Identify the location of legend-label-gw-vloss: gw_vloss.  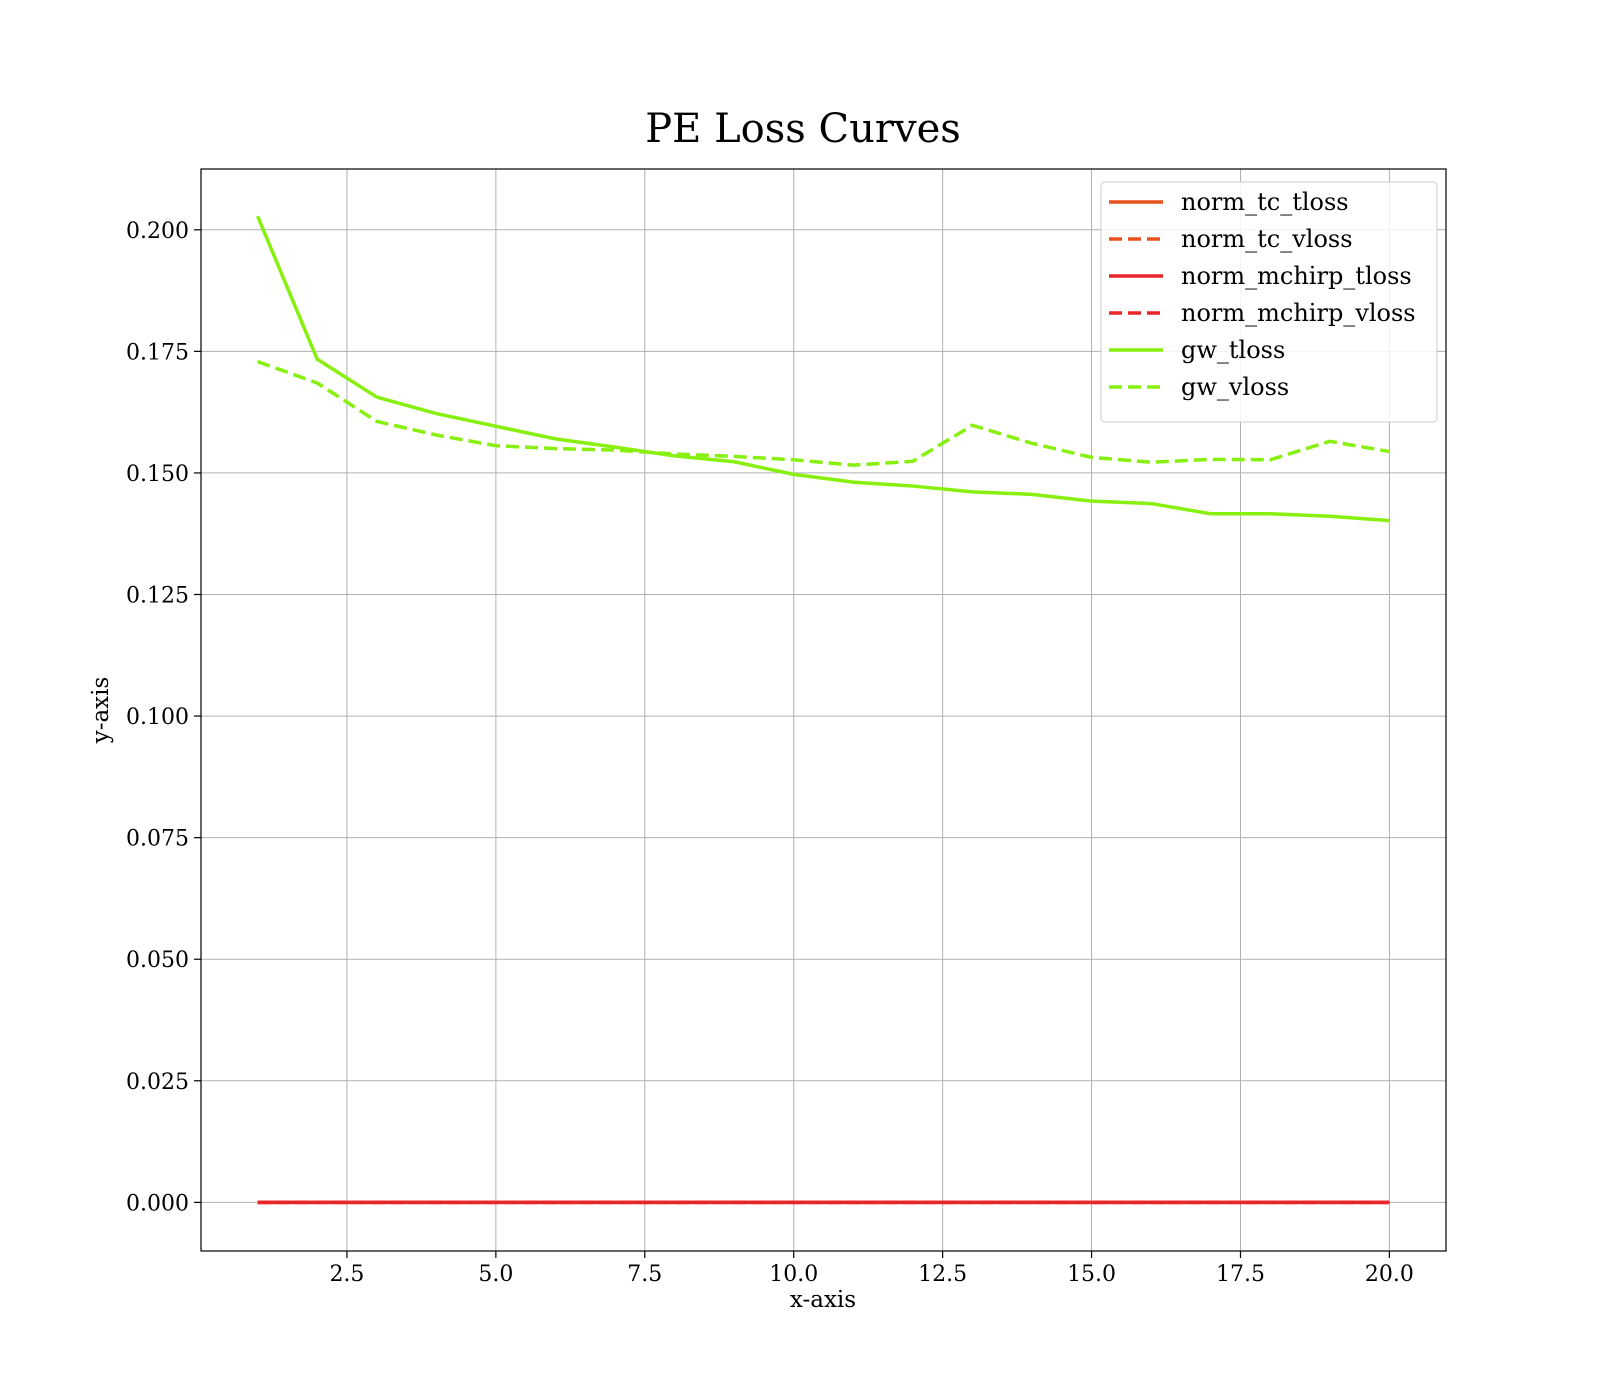
(1235, 387).